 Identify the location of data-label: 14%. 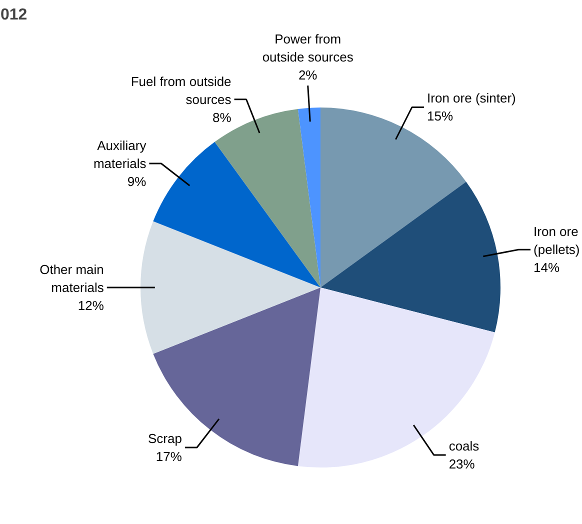
(547, 268).